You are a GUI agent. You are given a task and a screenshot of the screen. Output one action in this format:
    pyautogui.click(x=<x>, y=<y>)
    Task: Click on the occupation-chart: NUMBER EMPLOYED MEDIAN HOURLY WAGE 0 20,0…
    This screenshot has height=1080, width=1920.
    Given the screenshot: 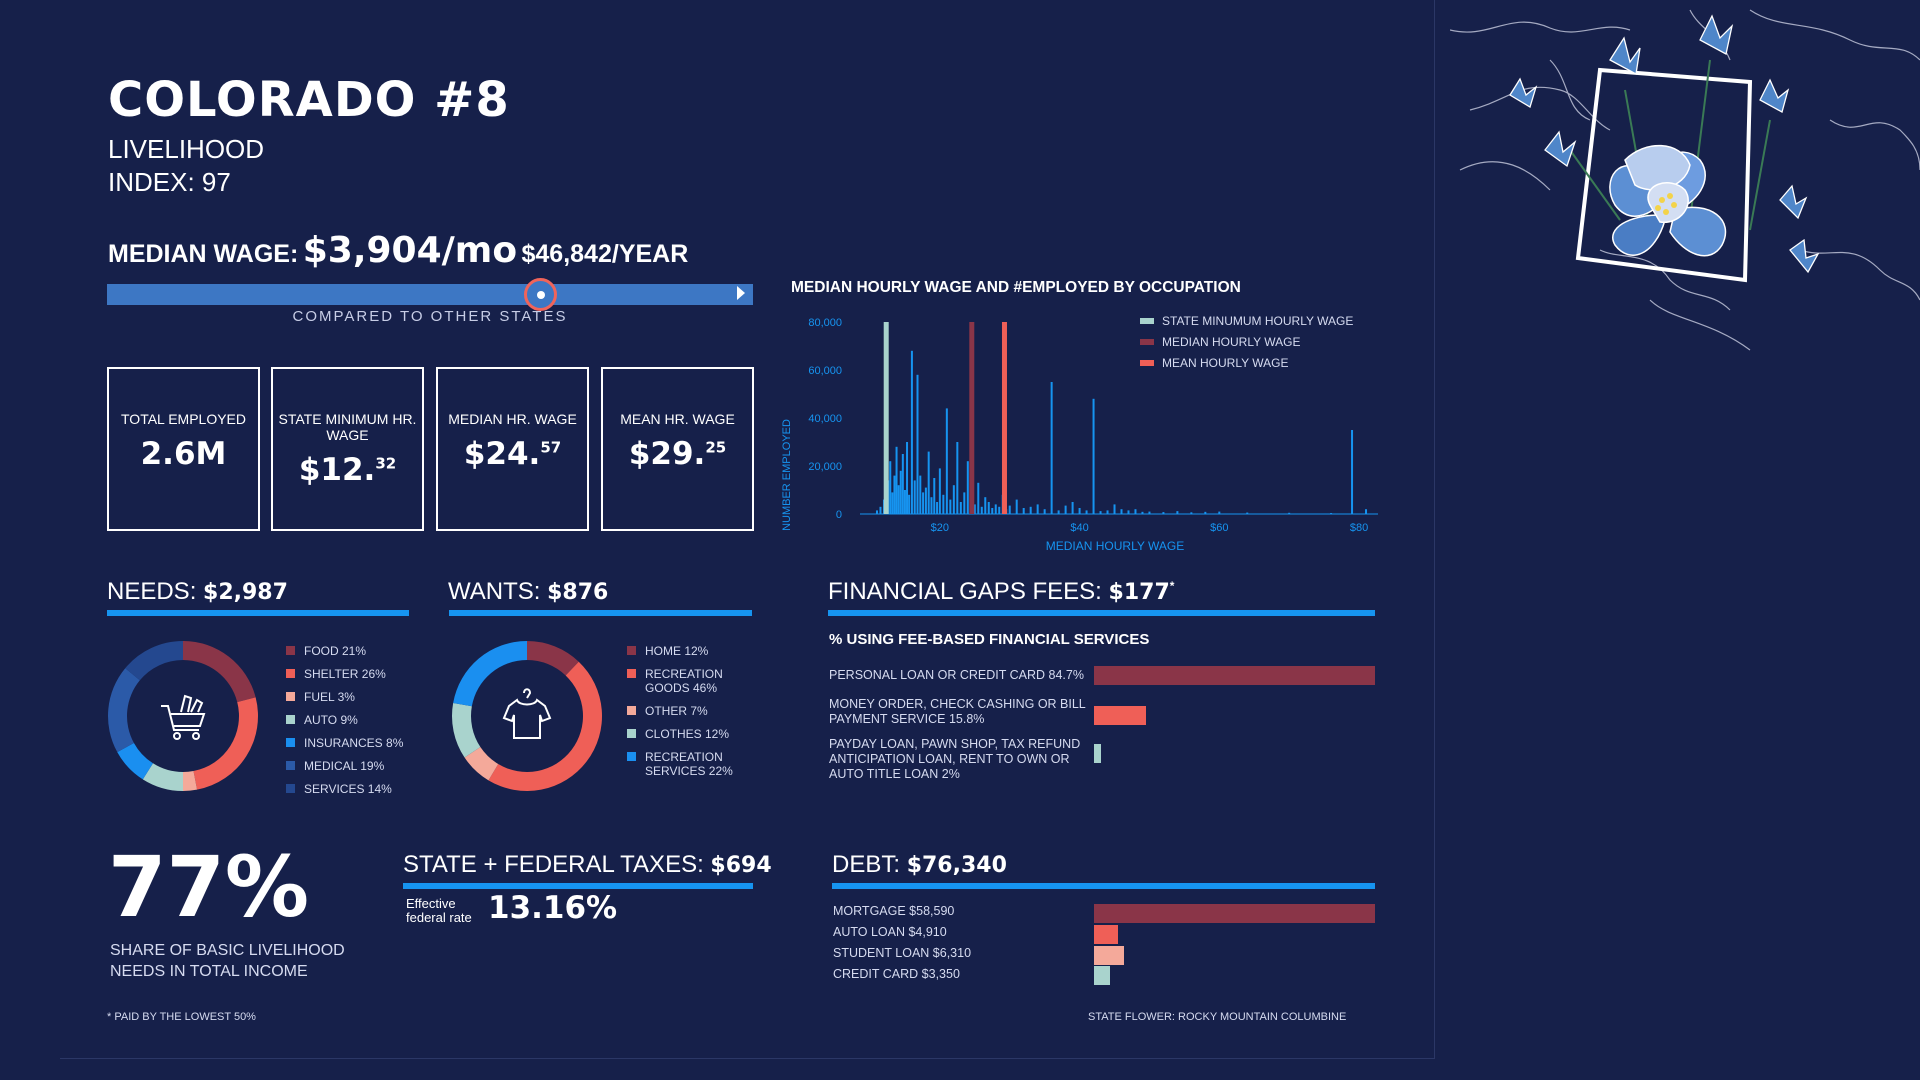 What is the action you would take?
    pyautogui.click(x=1079, y=433)
    